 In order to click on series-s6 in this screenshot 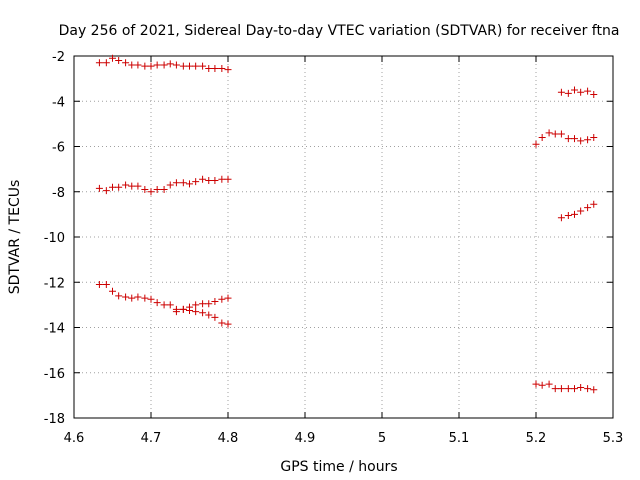, I will do `click(565, 138)`.